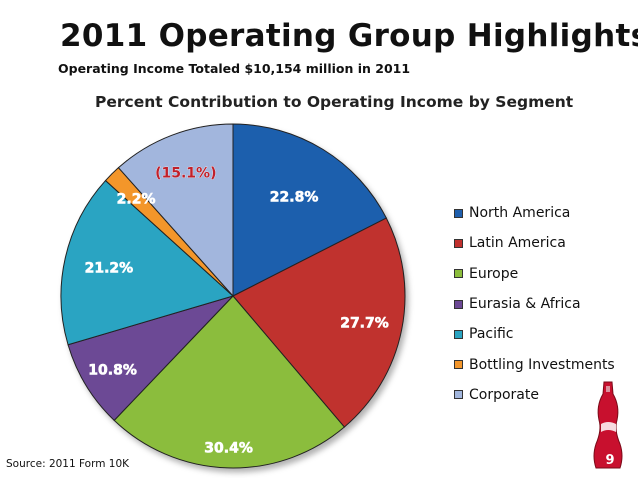 This screenshot has width=638, height=478. Describe the element at coordinates (228, 448) in the screenshot. I see `slice-label-europe: 30.4%` at that location.